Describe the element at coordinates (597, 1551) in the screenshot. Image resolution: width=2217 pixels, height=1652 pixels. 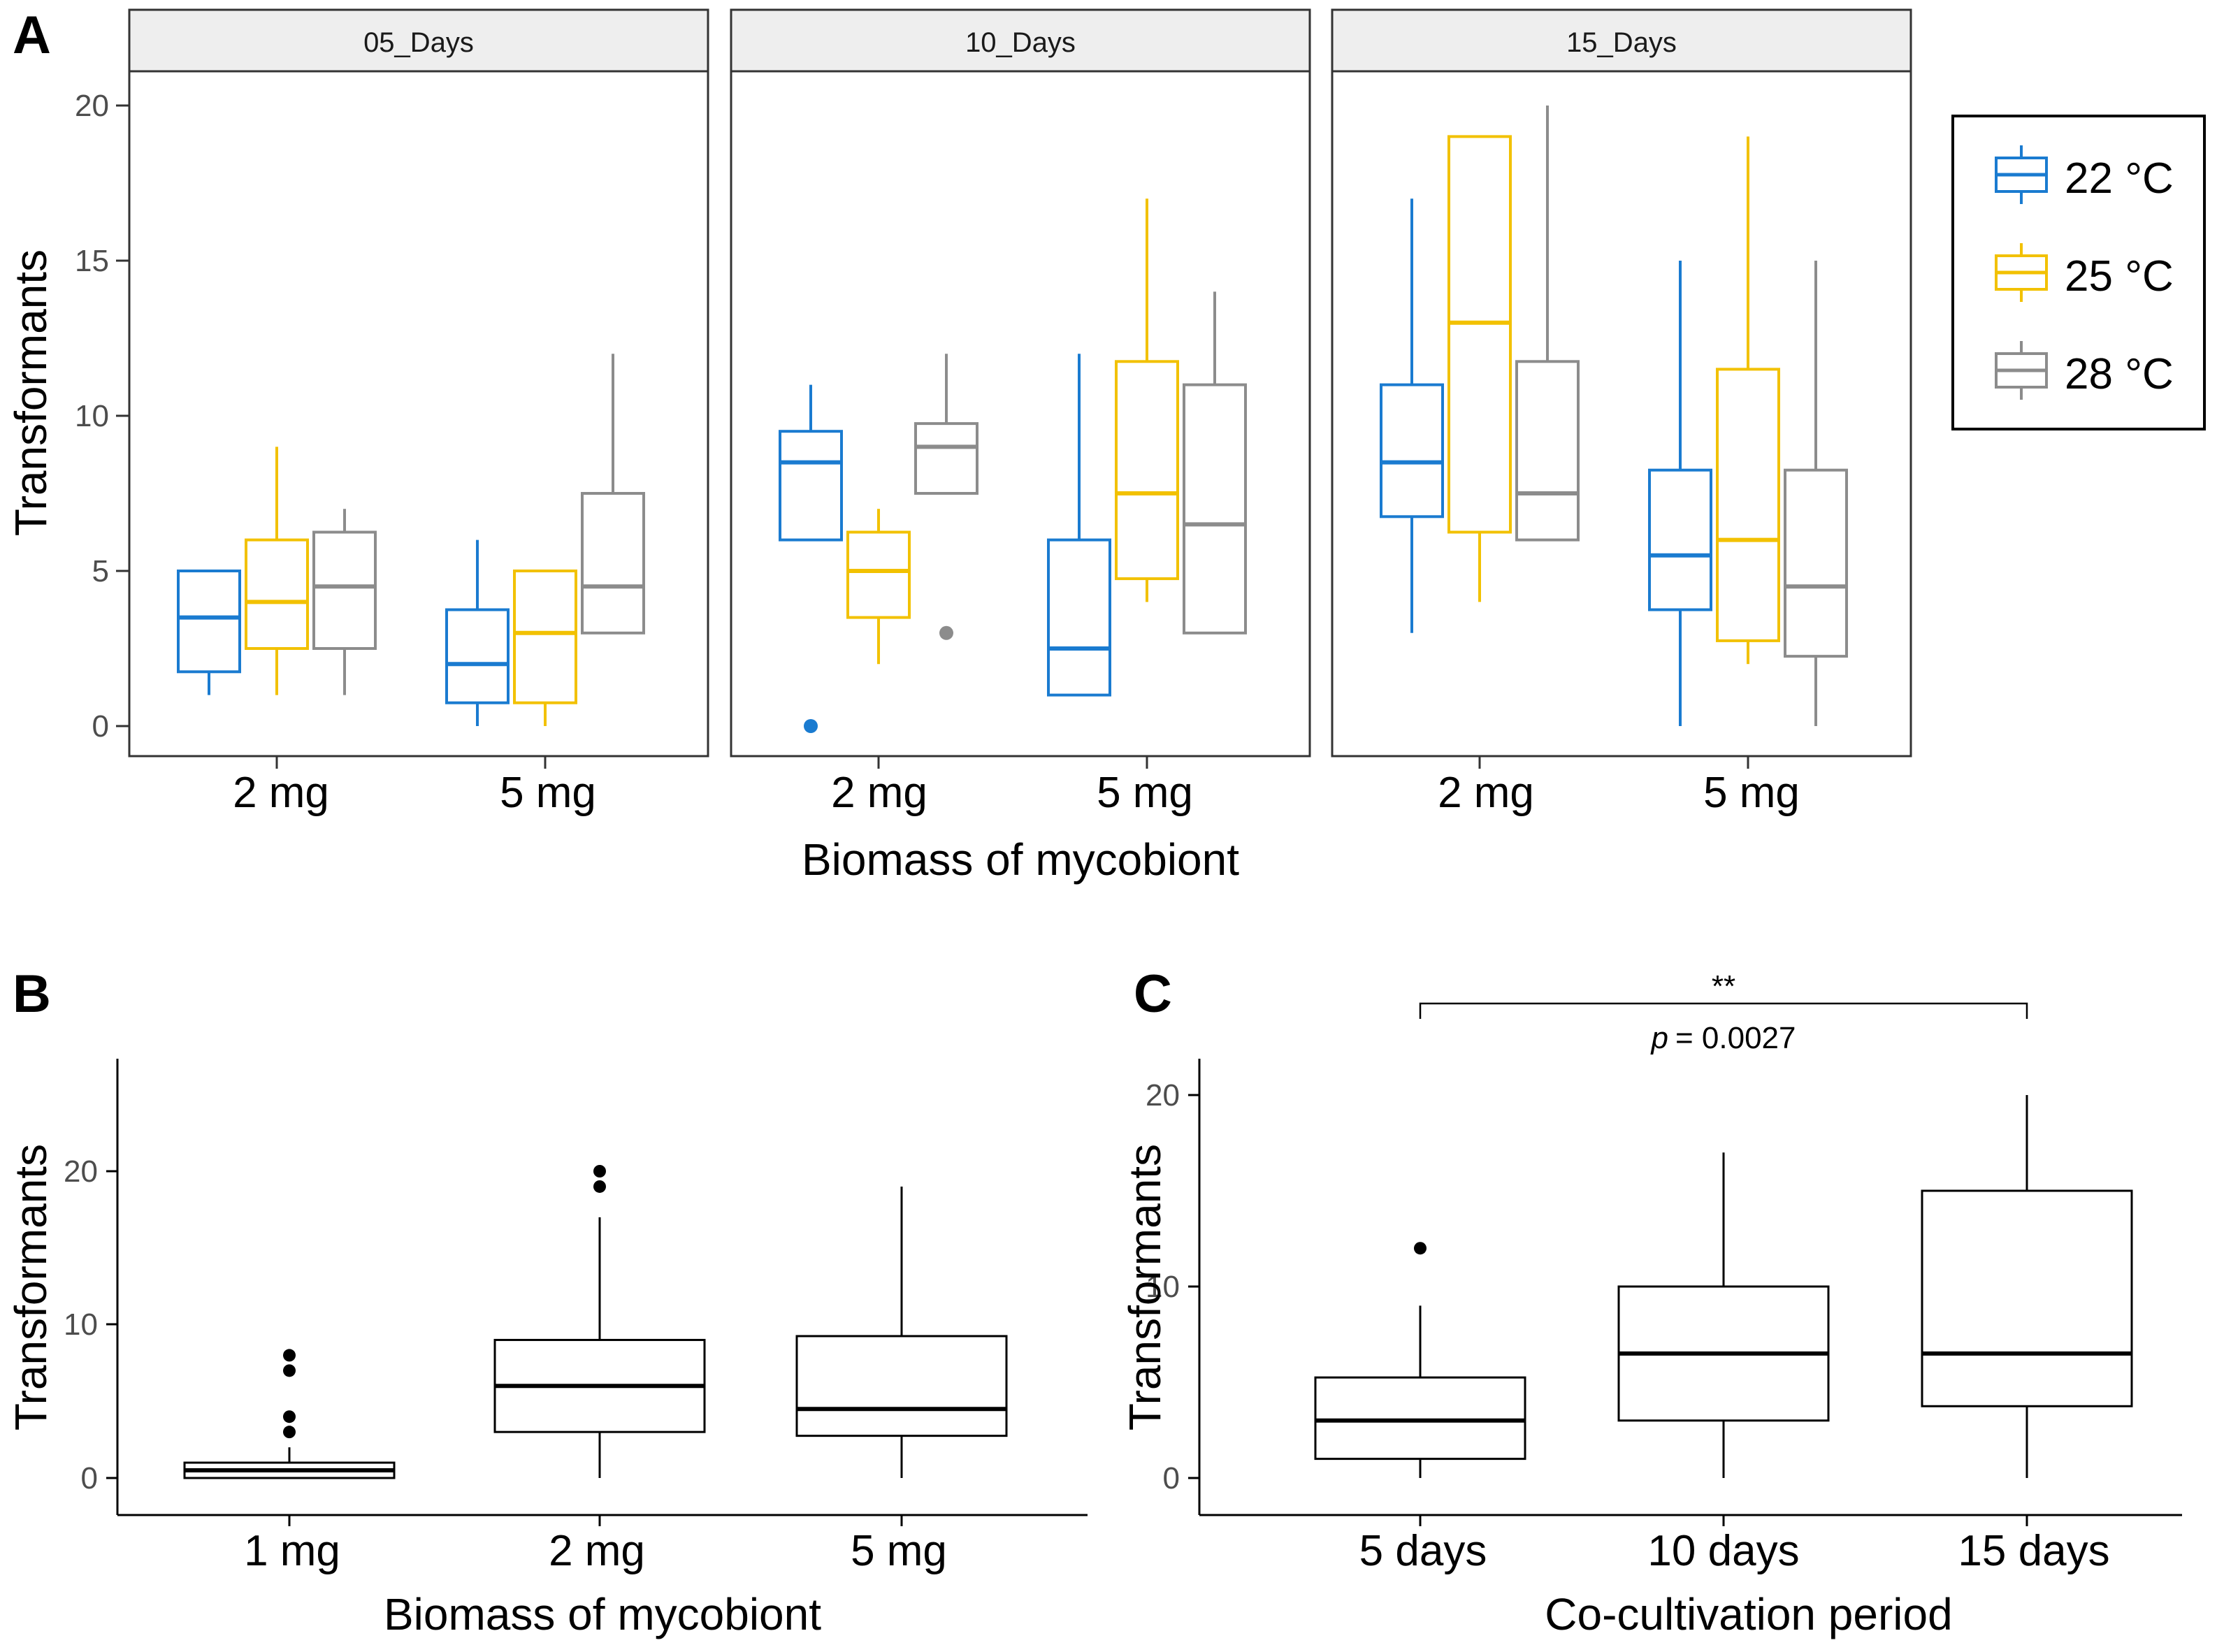
I see `panel-b-xtick-2mg: 2 mg` at that location.